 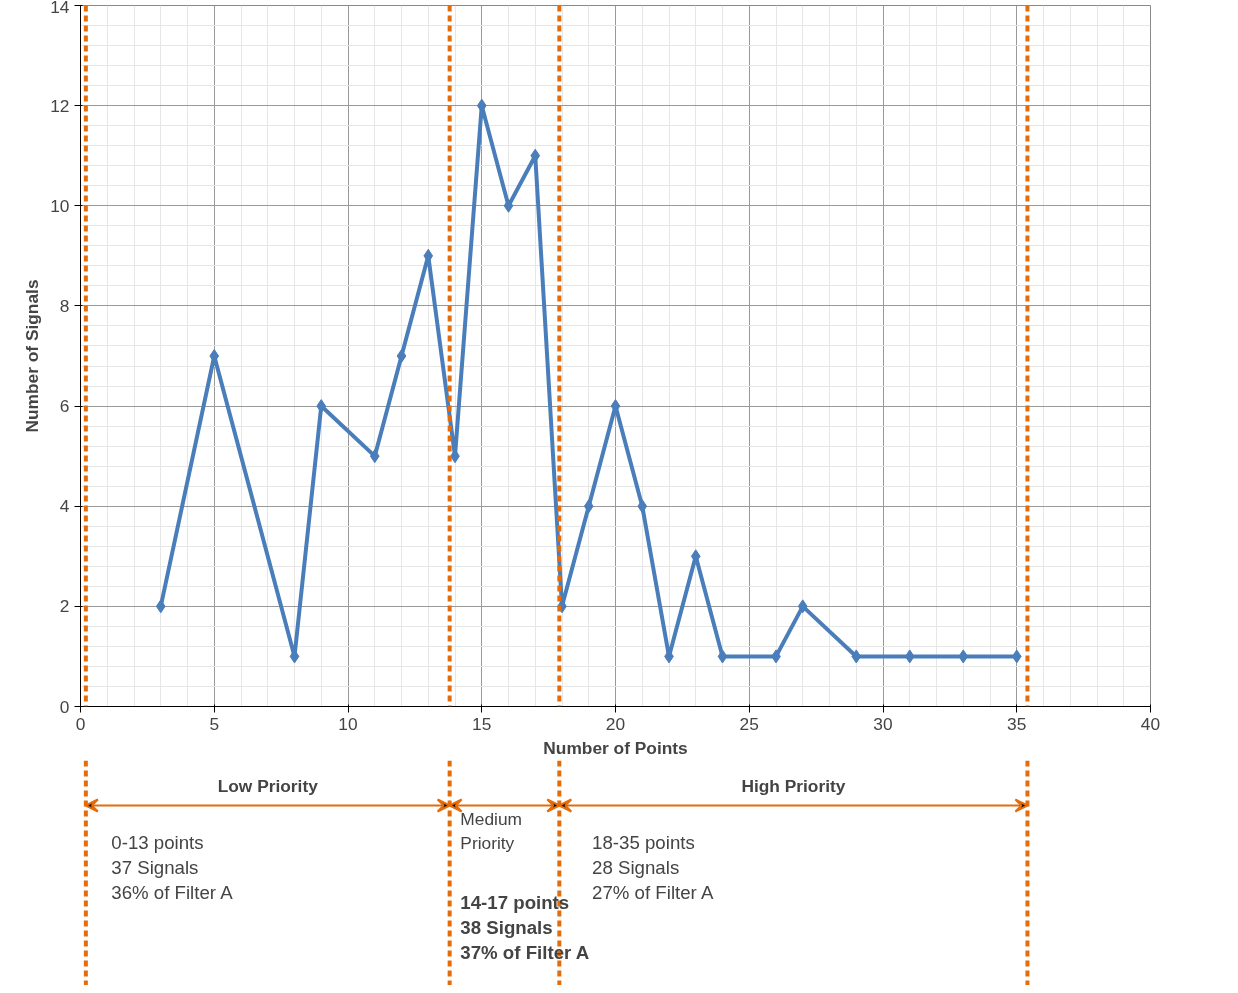 I want to click on y-tick-label: 6, so click(x=64, y=406).